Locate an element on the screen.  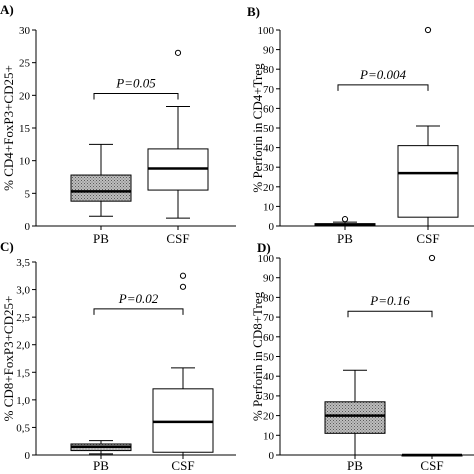
panel-letter: A) is located at coordinates (7, 9).